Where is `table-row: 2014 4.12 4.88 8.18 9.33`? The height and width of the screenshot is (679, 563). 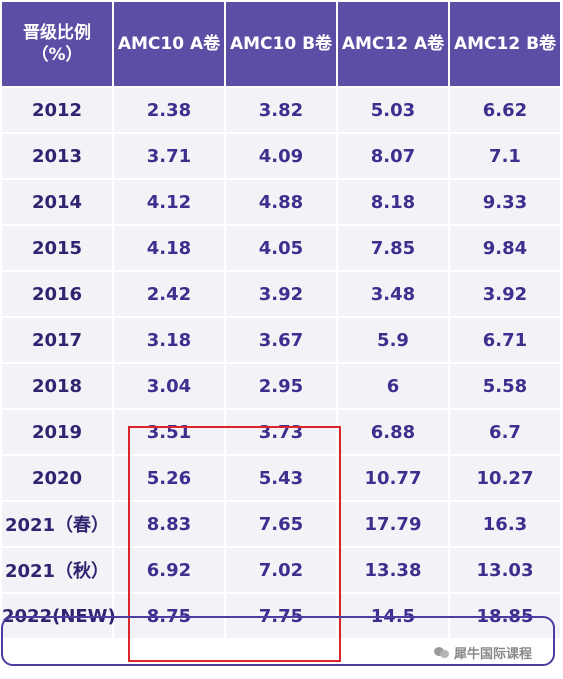 table-row: 2014 4.12 4.88 8.18 9.33 is located at coordinates (281, 202).